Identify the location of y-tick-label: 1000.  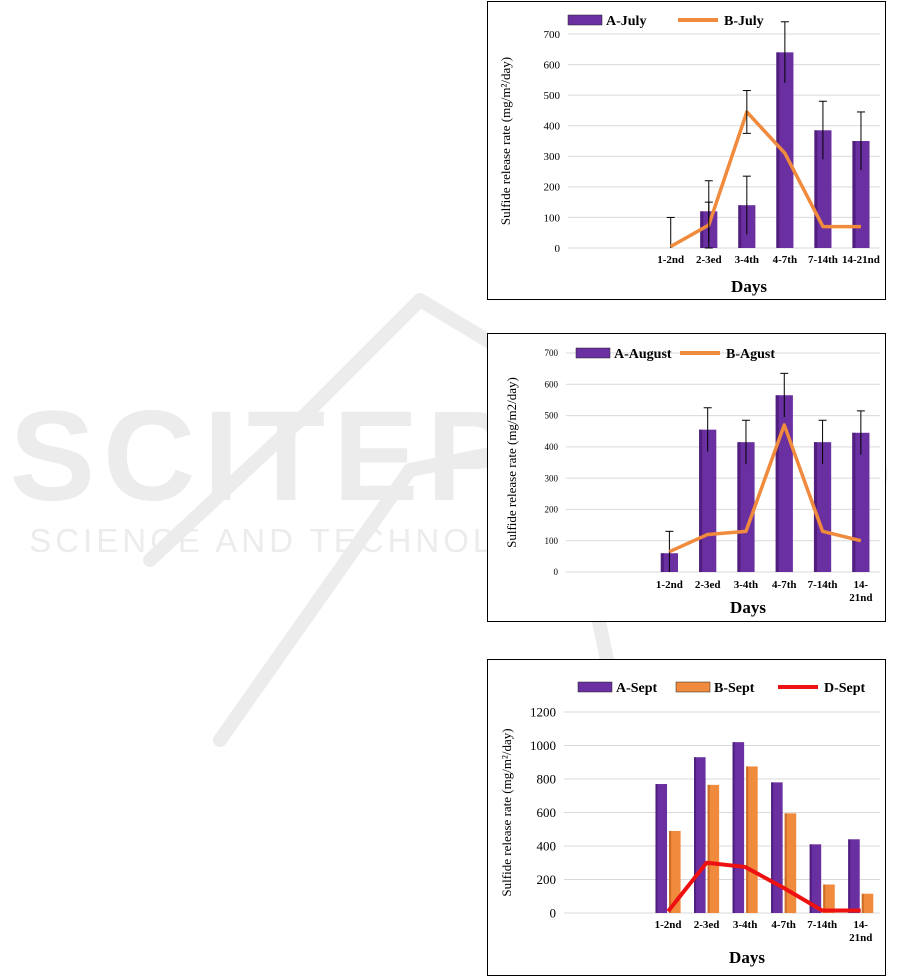
(543, 745).